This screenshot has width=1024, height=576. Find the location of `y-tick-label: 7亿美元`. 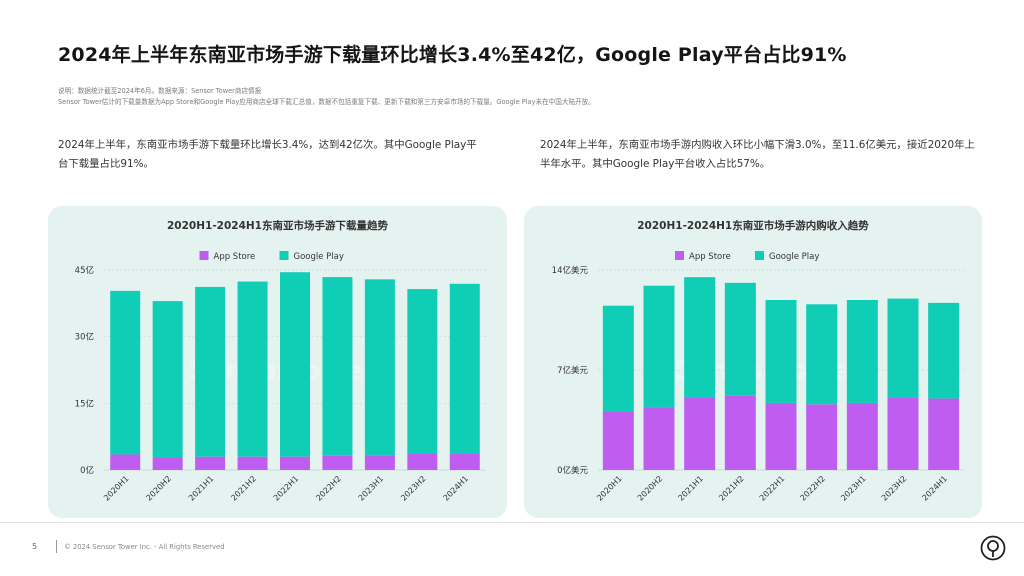

y-tick-label: 7亿美元 is located at coordinates (572, 370).